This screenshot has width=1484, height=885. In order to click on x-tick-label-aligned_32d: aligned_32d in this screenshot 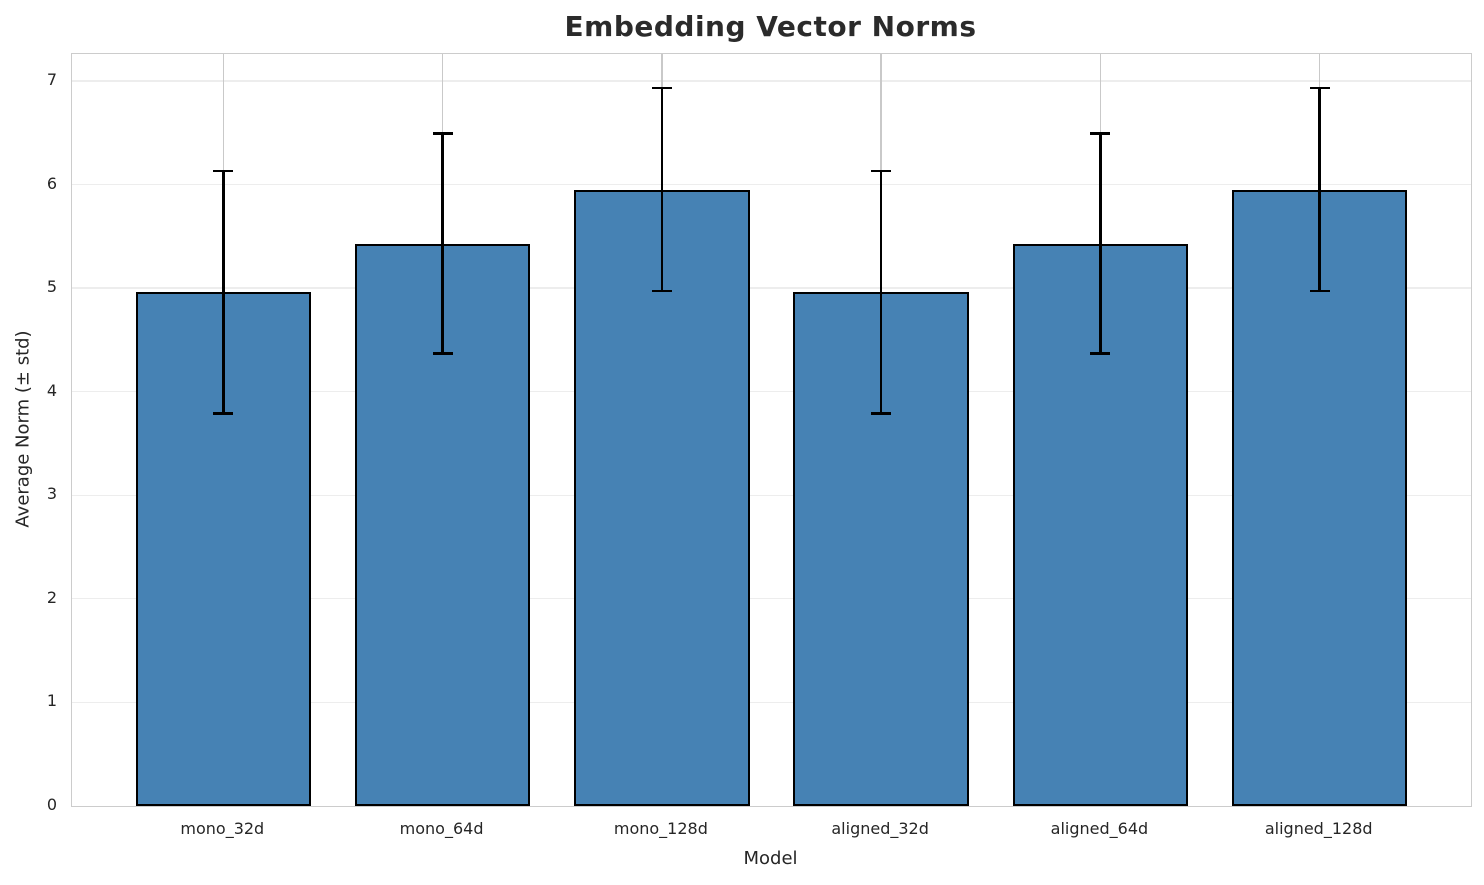, I will do `click(880, 828)`.